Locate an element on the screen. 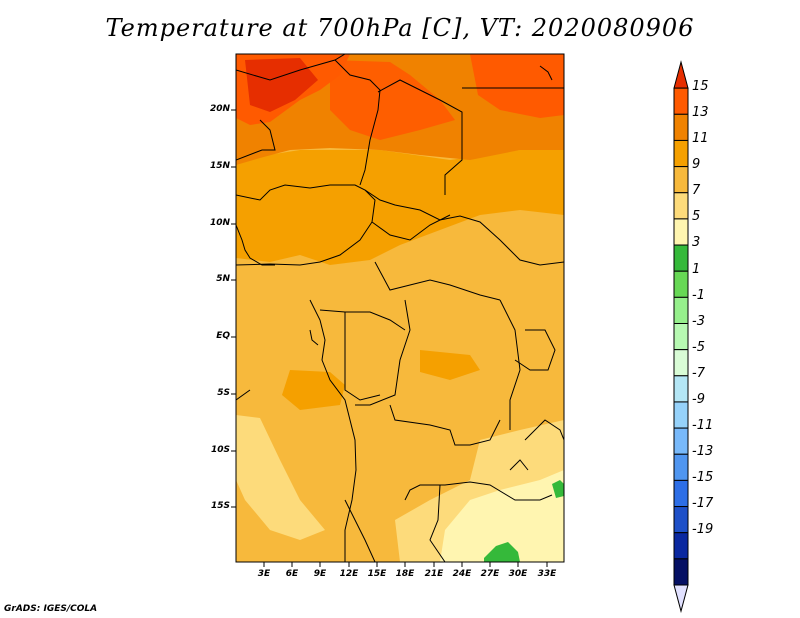 Image resolution: width=800 pixels, height=618 pixels. lat-label: EQ is located at coordinates (223, 336).